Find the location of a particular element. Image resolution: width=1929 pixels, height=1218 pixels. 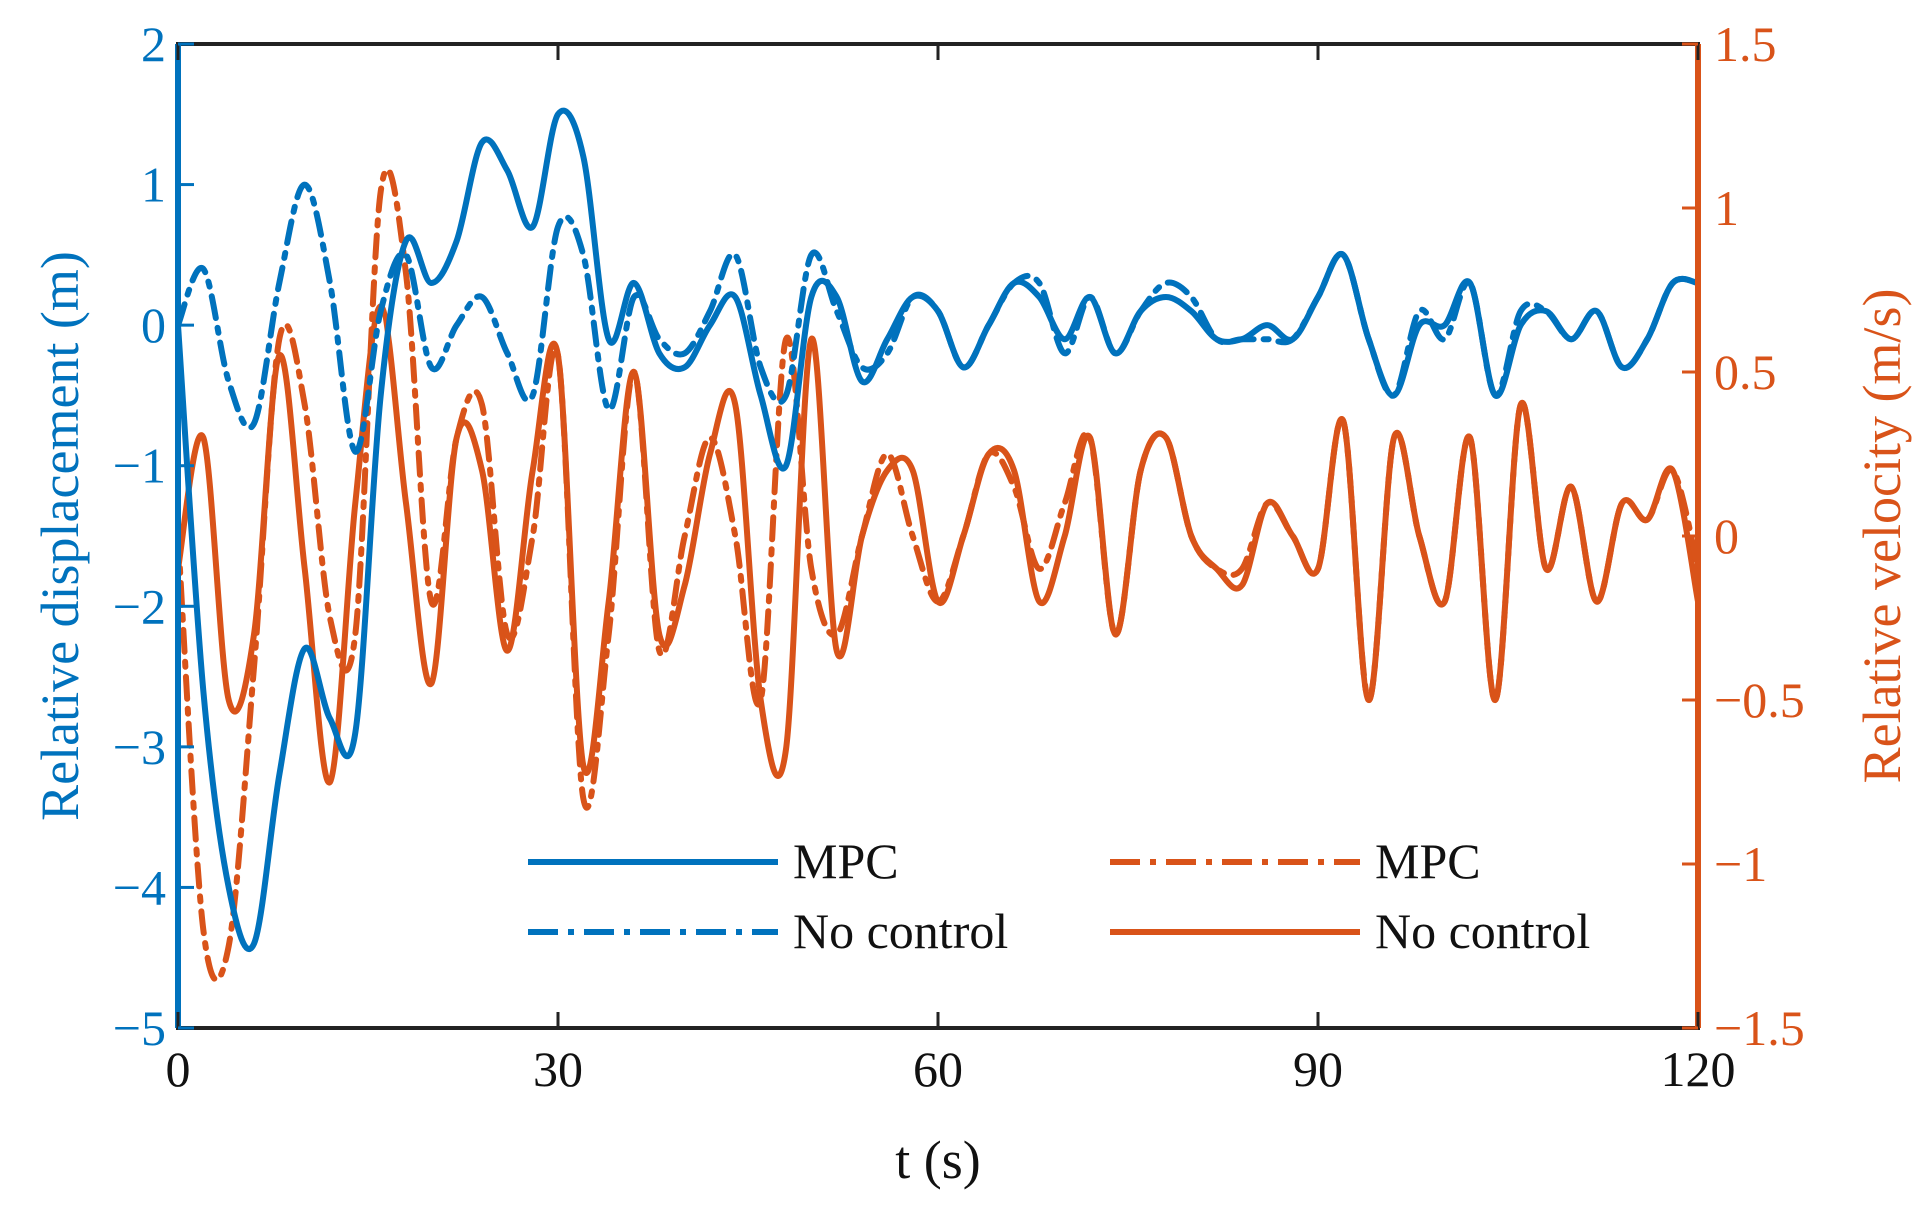

left-tick-label: 2 is located at coordinates (153, 44).